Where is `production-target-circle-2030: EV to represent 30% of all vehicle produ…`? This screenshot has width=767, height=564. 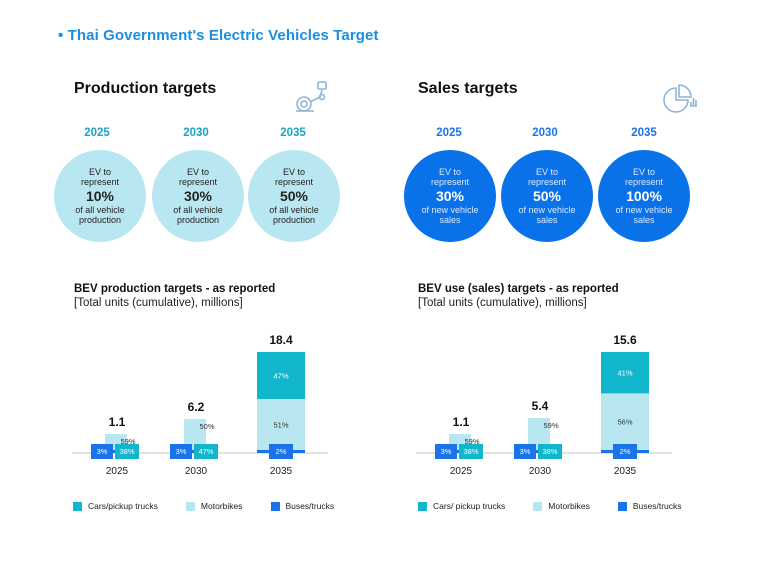
production-target-circle-2030: EV to represent 30% of all vehicle produ… is located at coordinates (198, 196).